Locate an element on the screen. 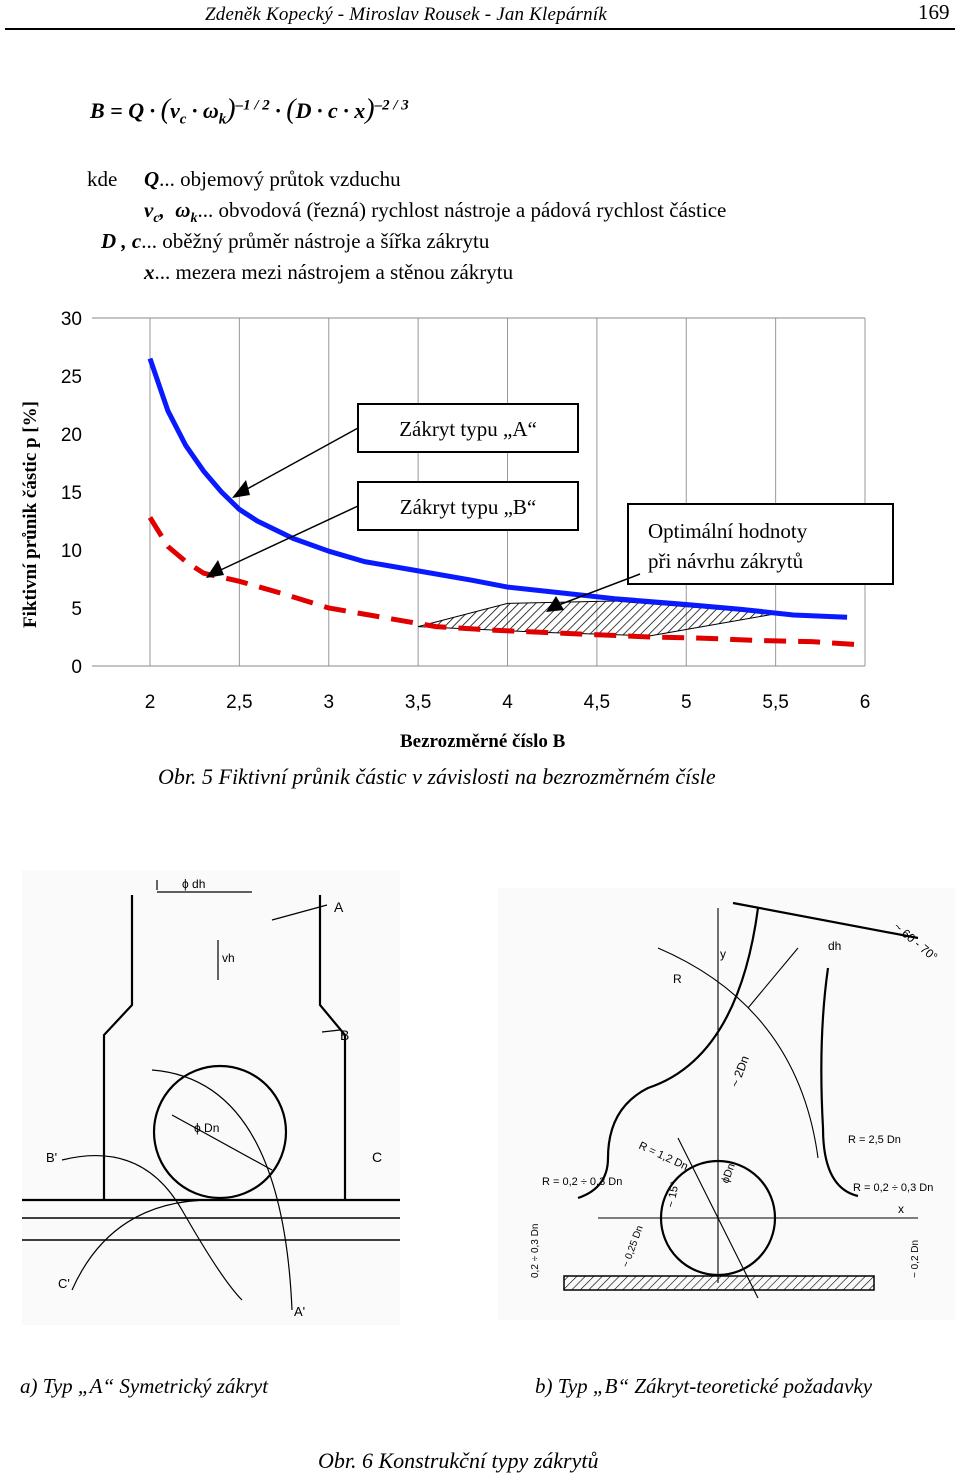 This screenshot has height=1481, width=960. def-symbol: x is located at coordinates (149, 272).